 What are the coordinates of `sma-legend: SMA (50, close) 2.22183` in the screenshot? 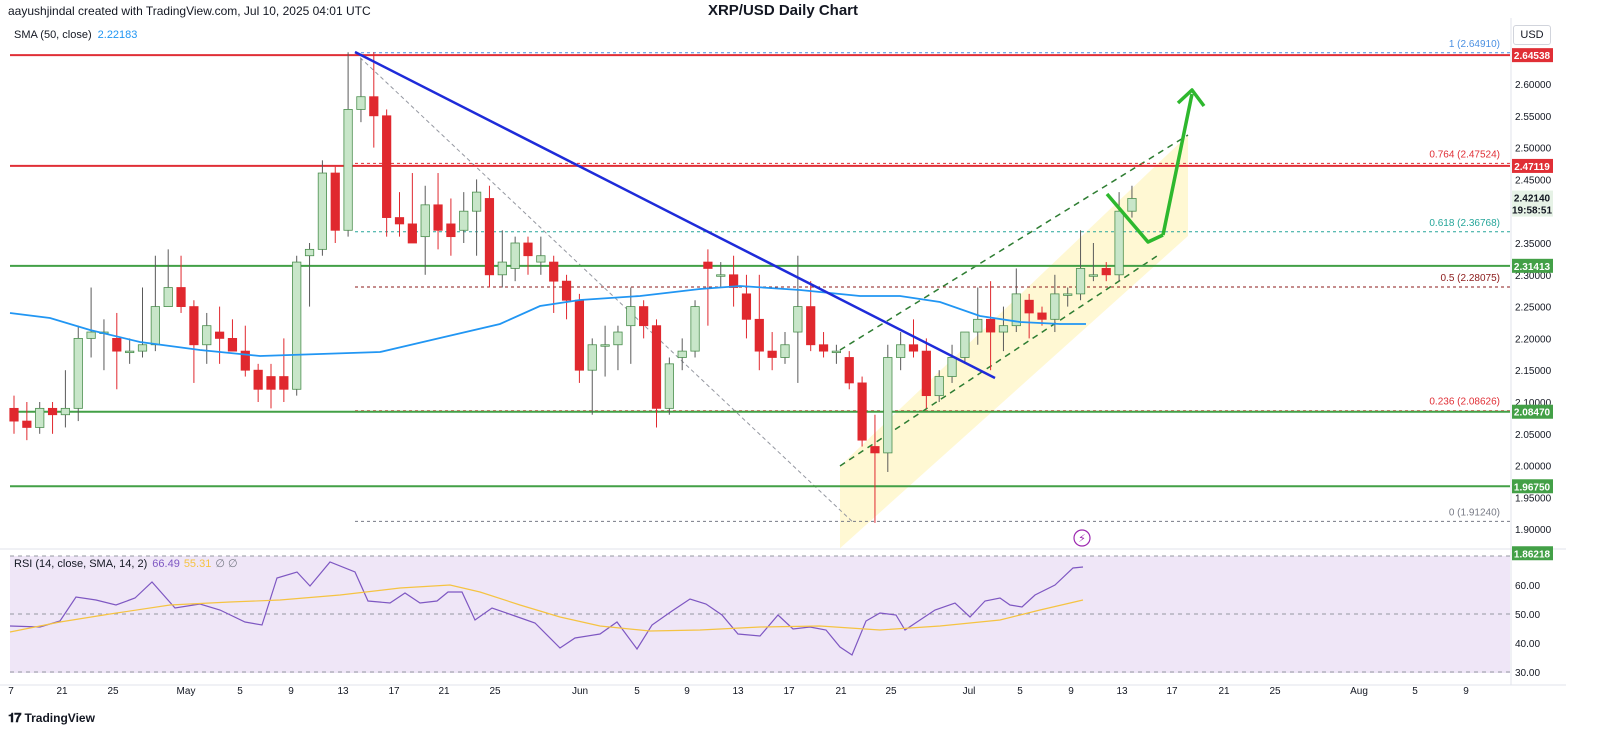 It's located at (75, 35).